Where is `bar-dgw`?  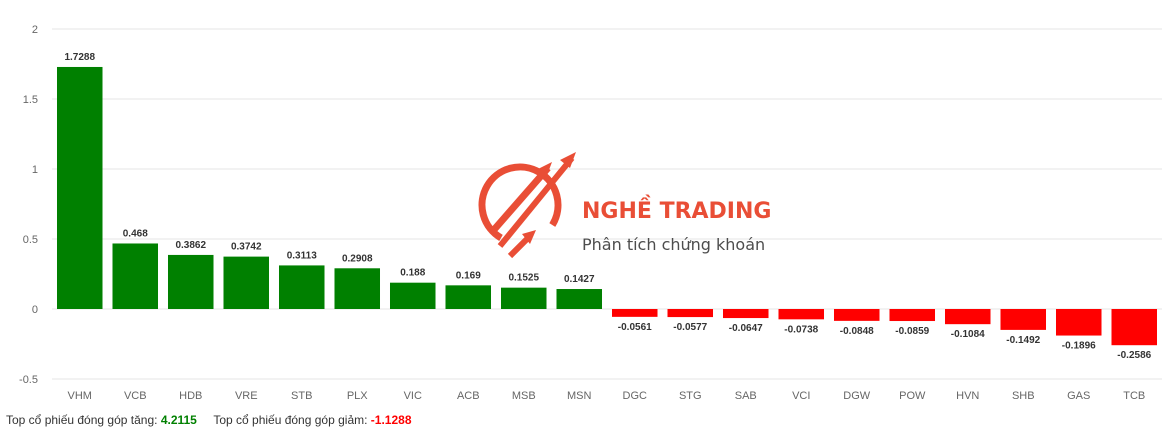 bar-dgw is located at coordinates (856, 315).